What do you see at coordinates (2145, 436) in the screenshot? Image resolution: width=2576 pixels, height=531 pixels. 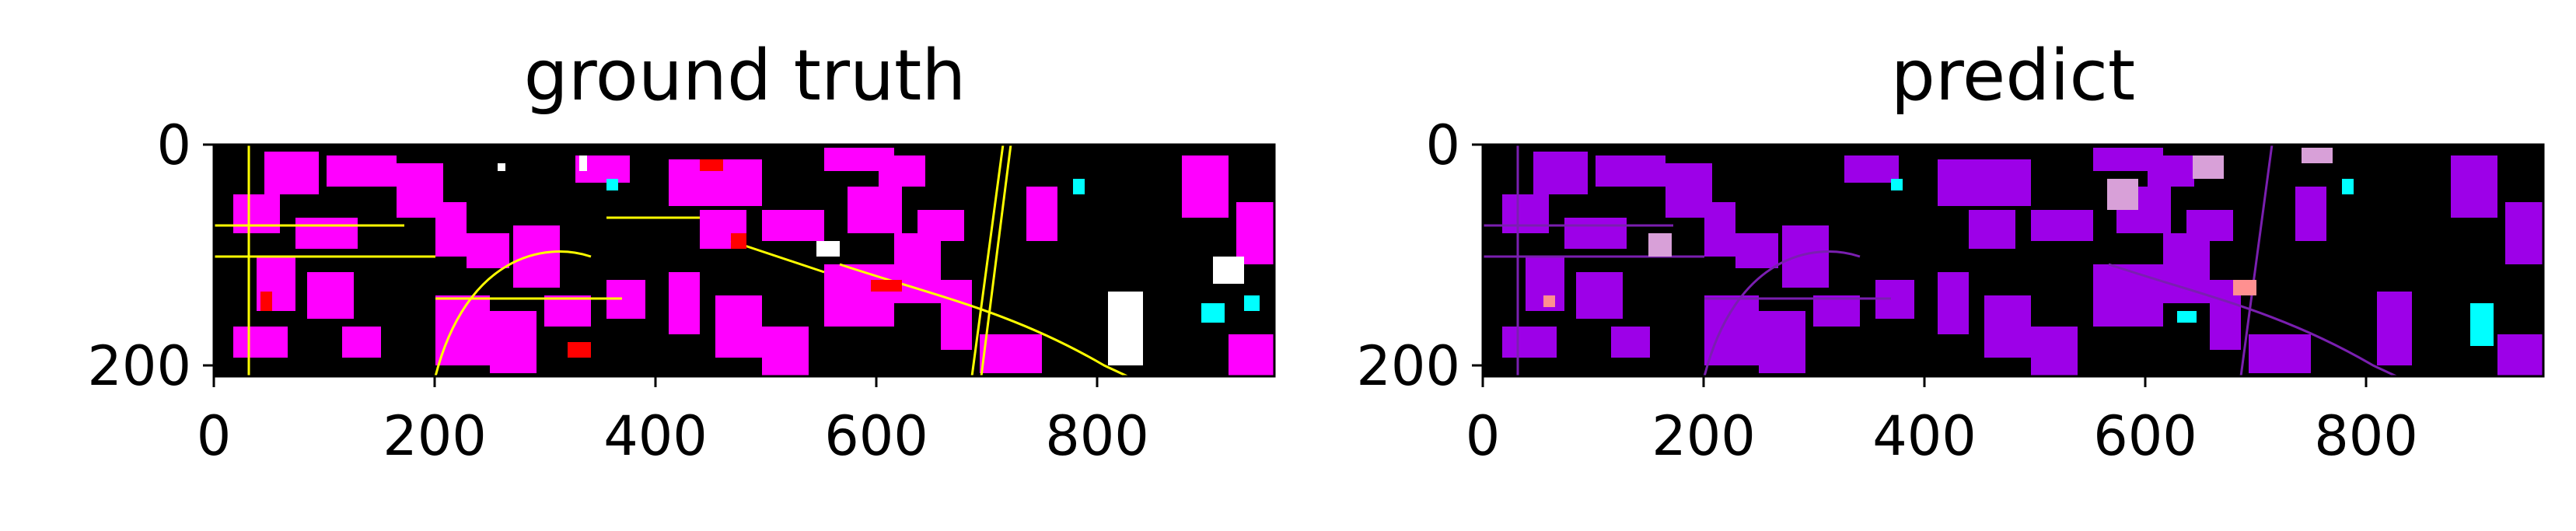 I see `predict-xtick-label-600: 600` at bounding box center [2145, 436].